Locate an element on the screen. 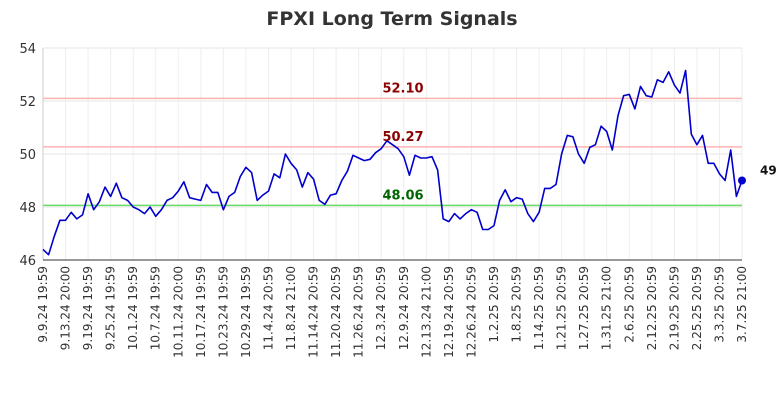  y-tick-label: 48 is located at coordinates (27, 208).